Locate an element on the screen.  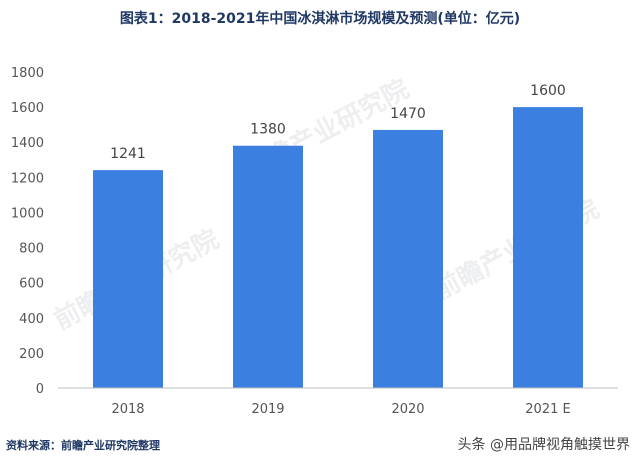
platform-watermark: 头条 @用品牌视角触摸世界 is located at coordinates (543, 445).